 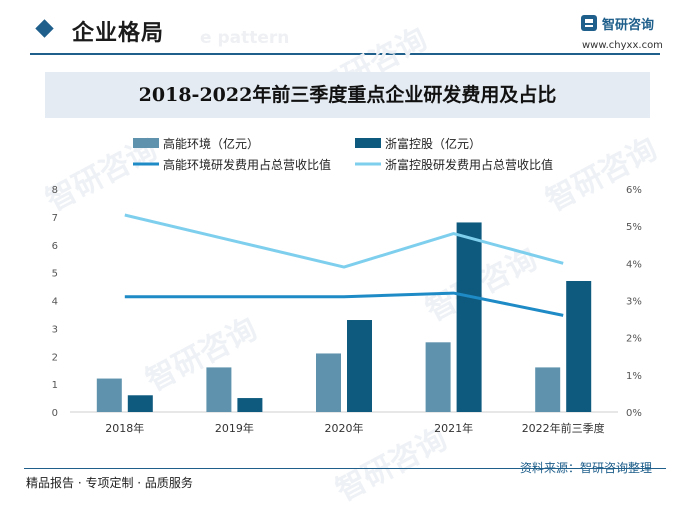 I want to click on x-tick-label: 2019年, so click(x=234, y=428).